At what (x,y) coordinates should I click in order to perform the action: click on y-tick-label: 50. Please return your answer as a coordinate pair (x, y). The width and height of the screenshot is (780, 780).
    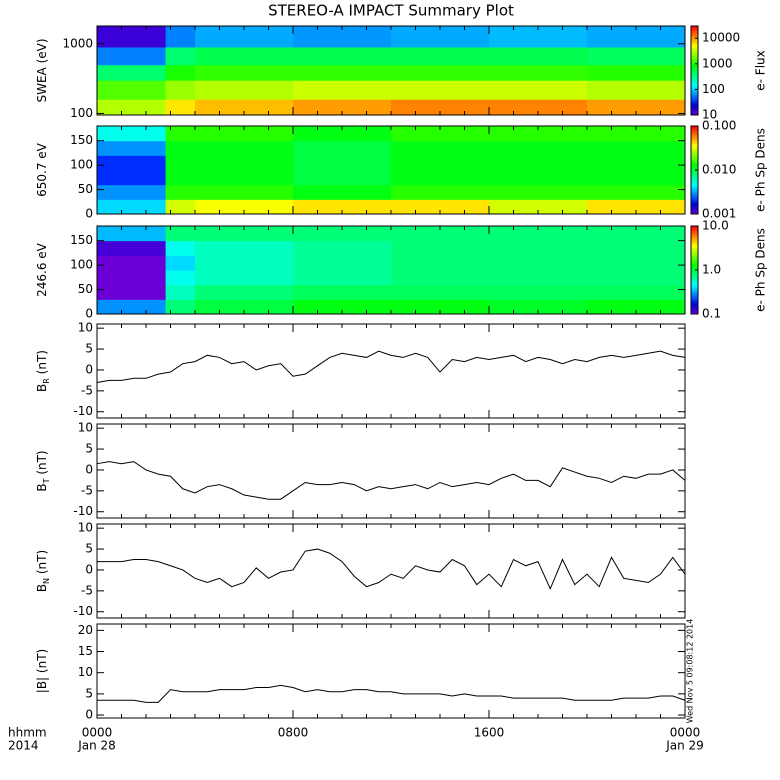
    Looking at the image, I should click on (85, 189).